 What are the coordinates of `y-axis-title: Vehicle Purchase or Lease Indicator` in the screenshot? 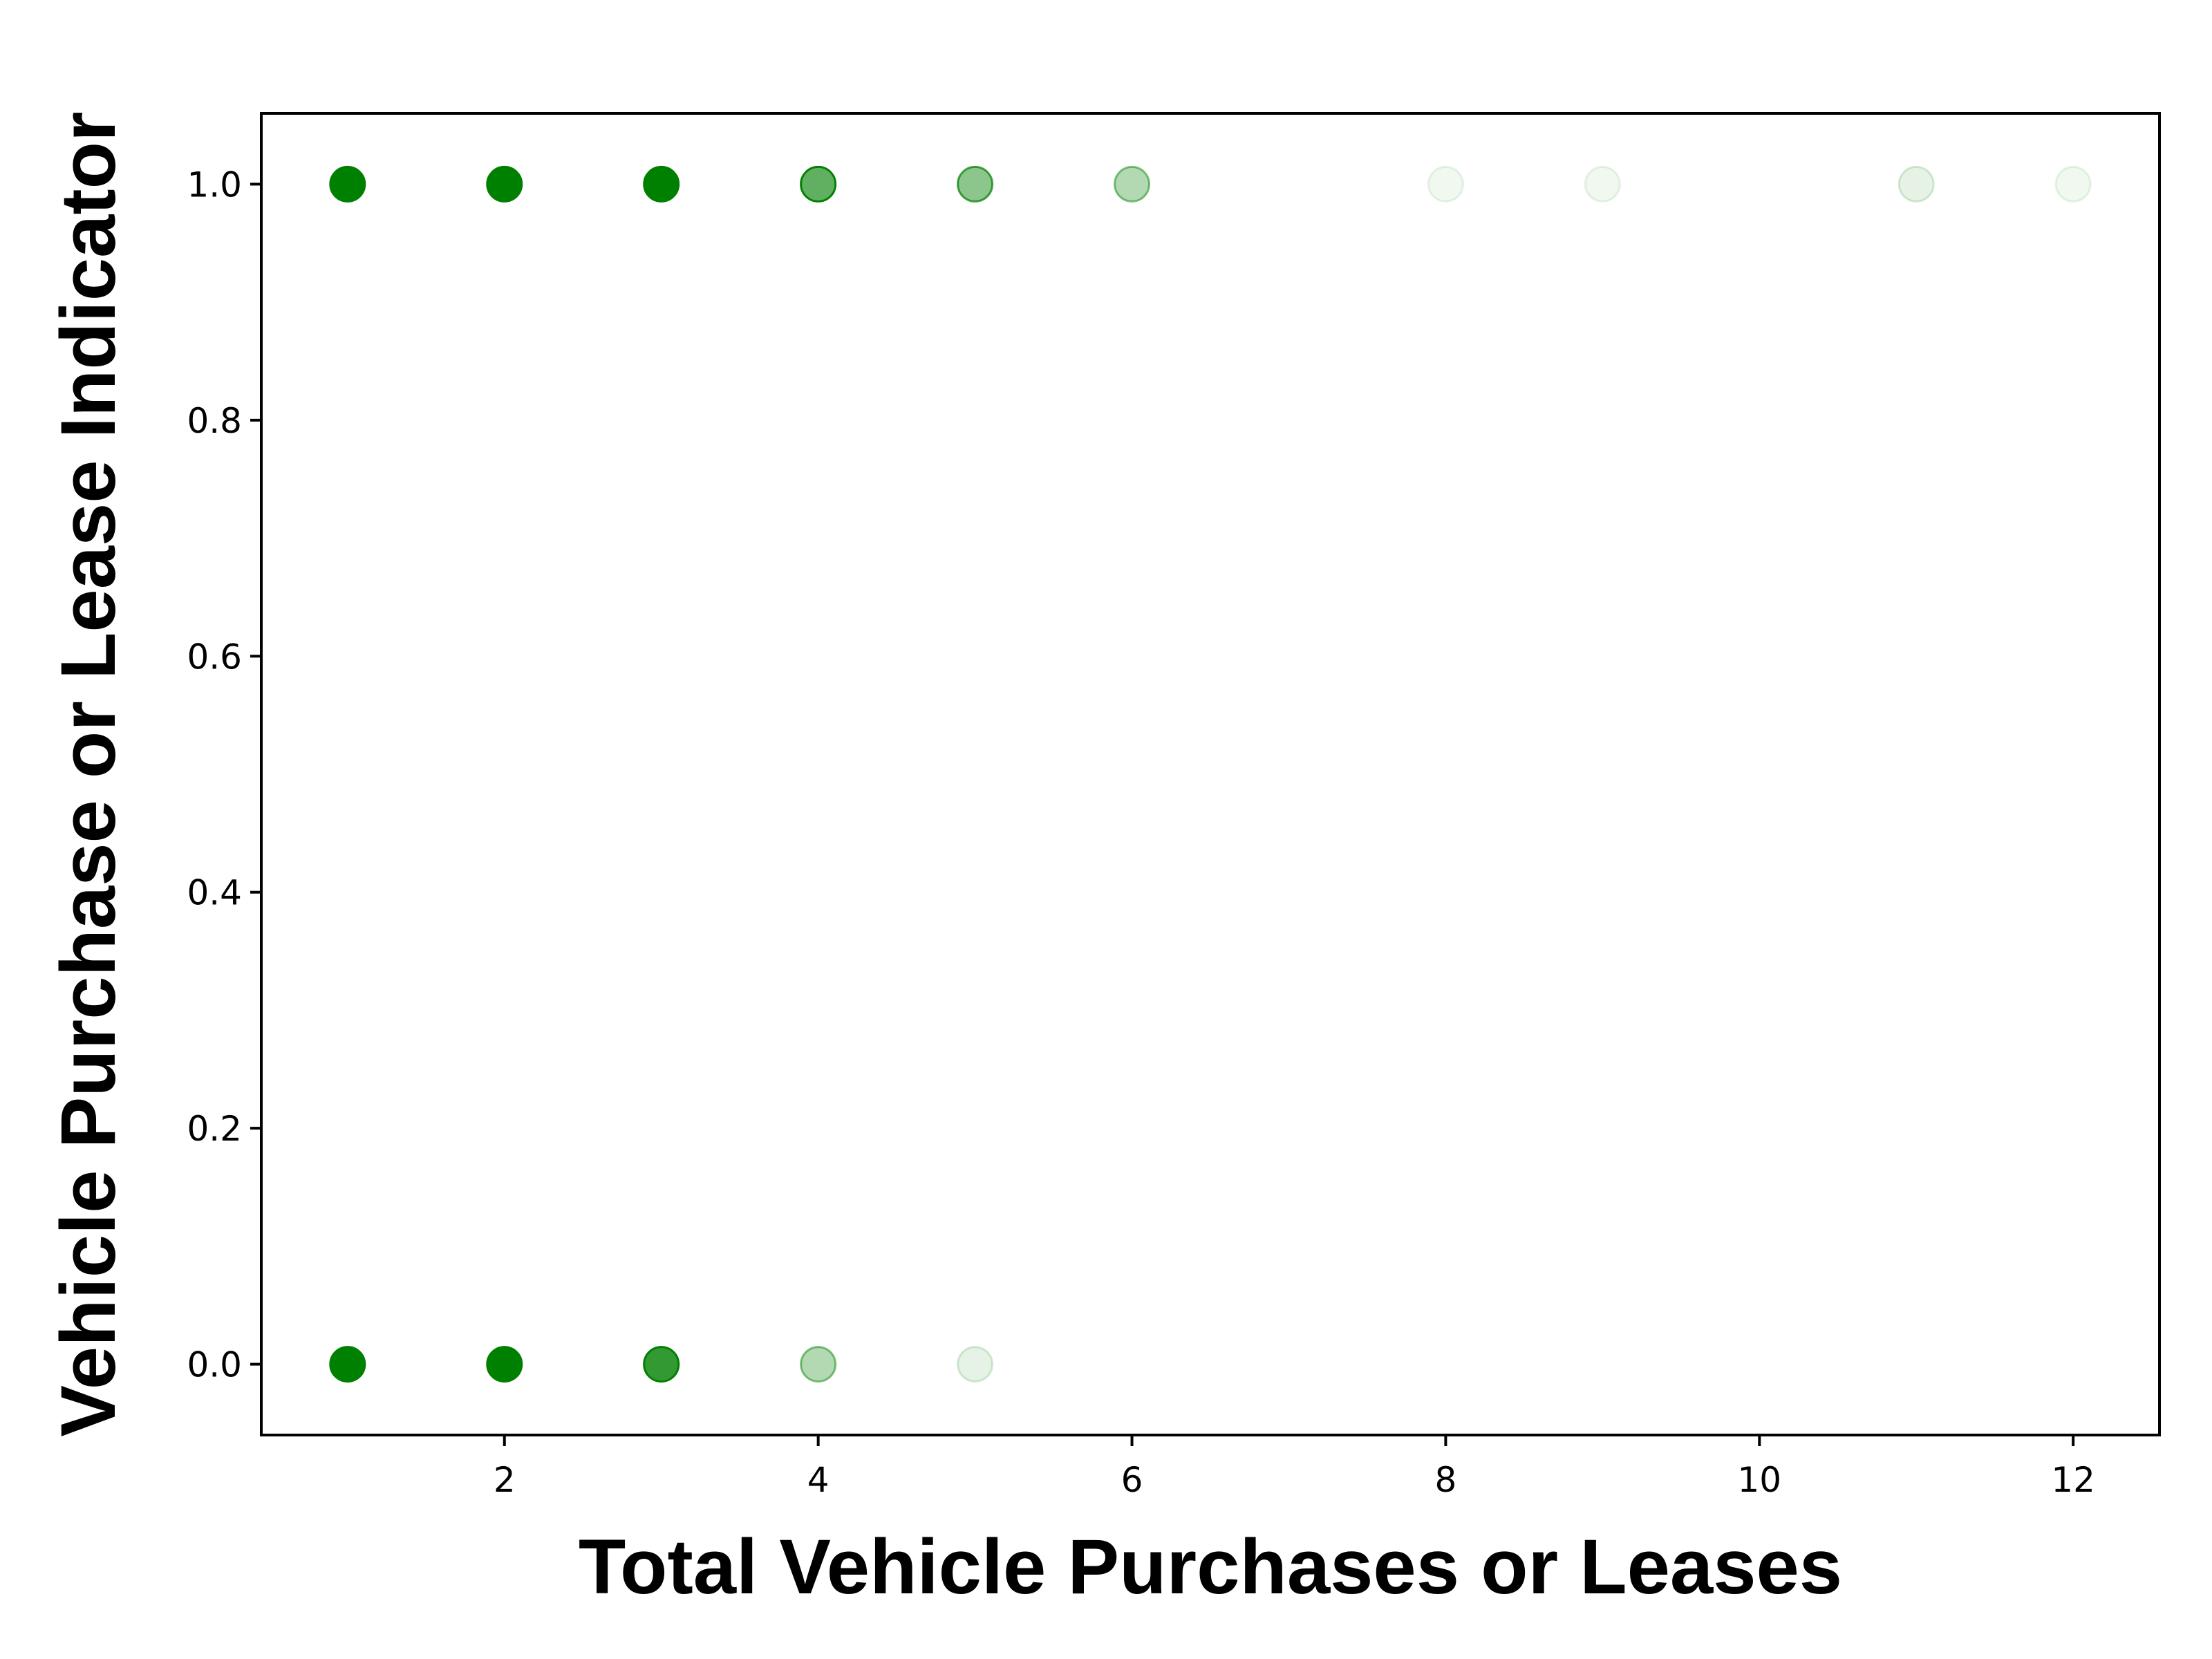 It's located at (88, 773).